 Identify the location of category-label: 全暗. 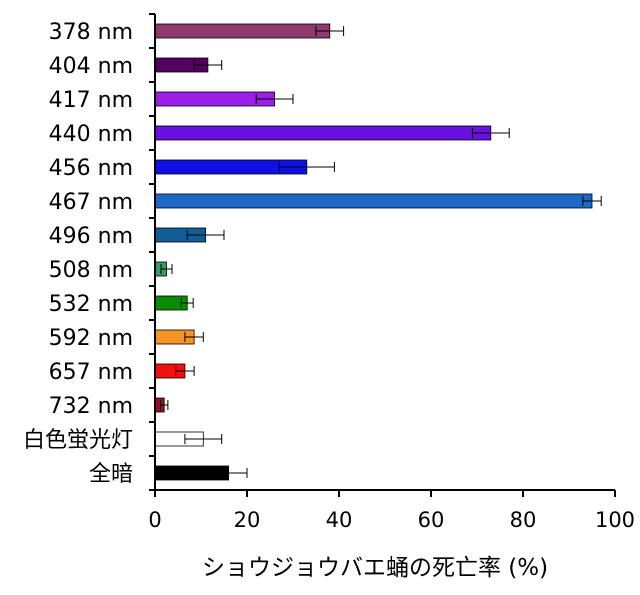
(111, 474).